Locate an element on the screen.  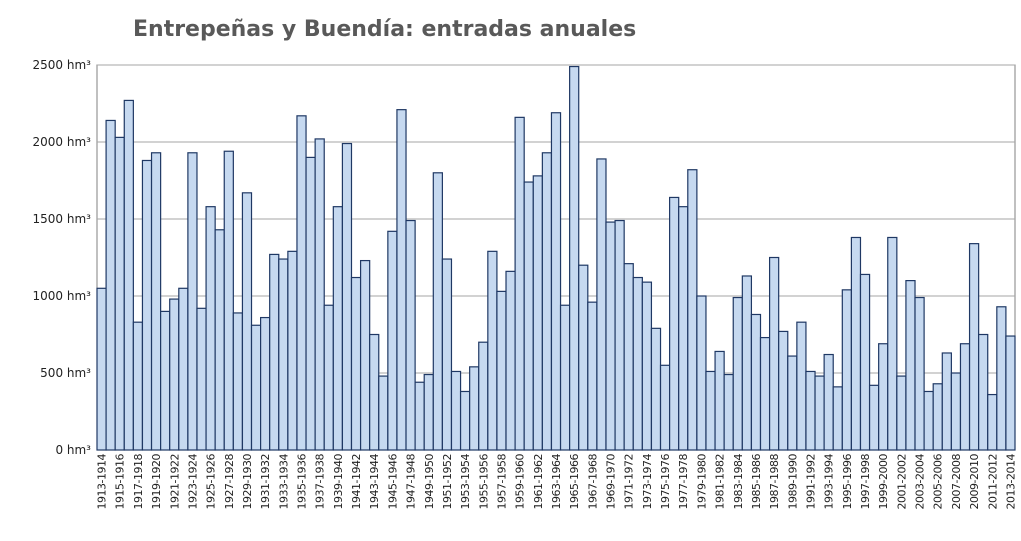
x-tick-label: 1927-1928 is located at coordinates (229, 482).